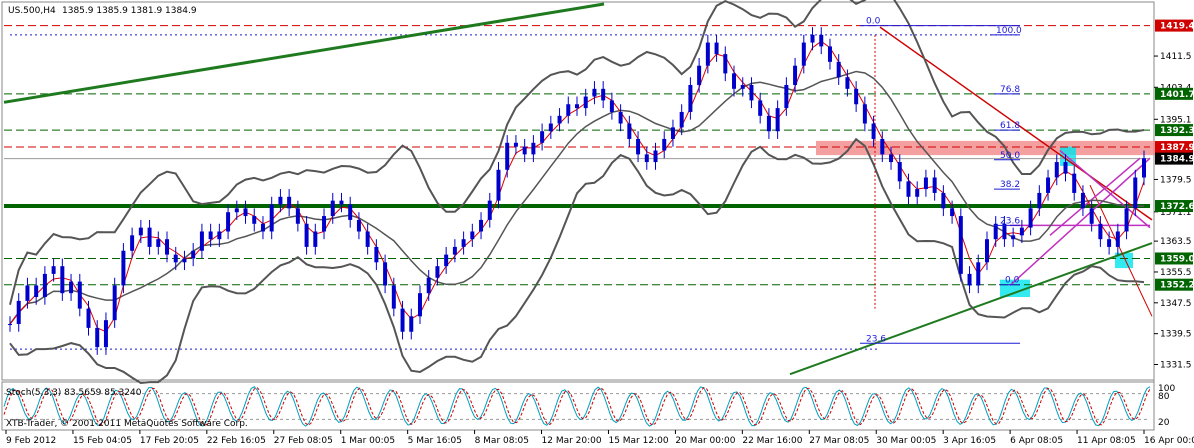 The height and width of the screenshot is (448, 1194). I want to click on x-tick-label: 27 Mar 08:05, so click(839, 441).